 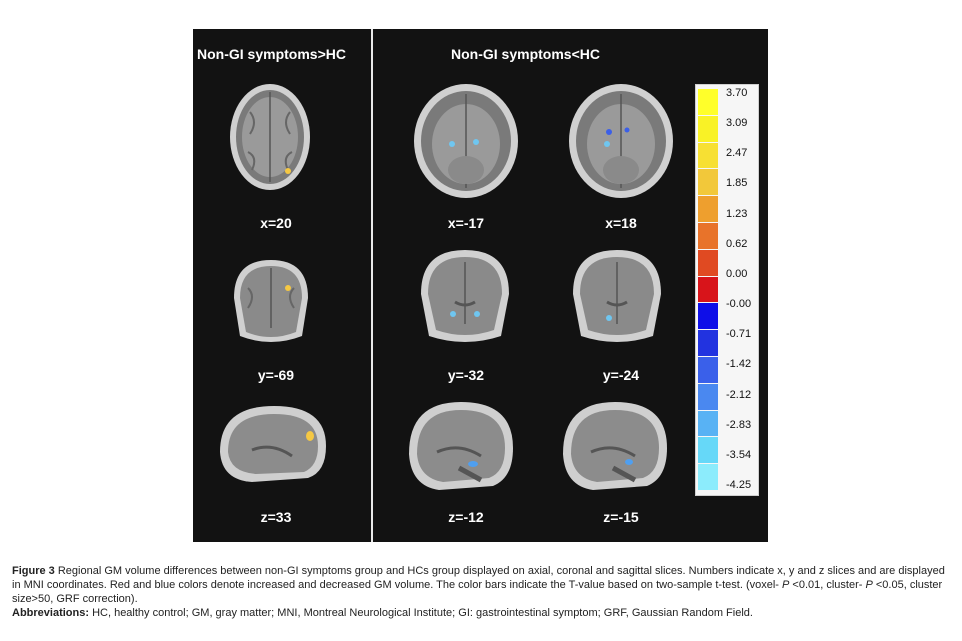 I want to click on sagittal-slice-mid, so click(x=461, y=446).